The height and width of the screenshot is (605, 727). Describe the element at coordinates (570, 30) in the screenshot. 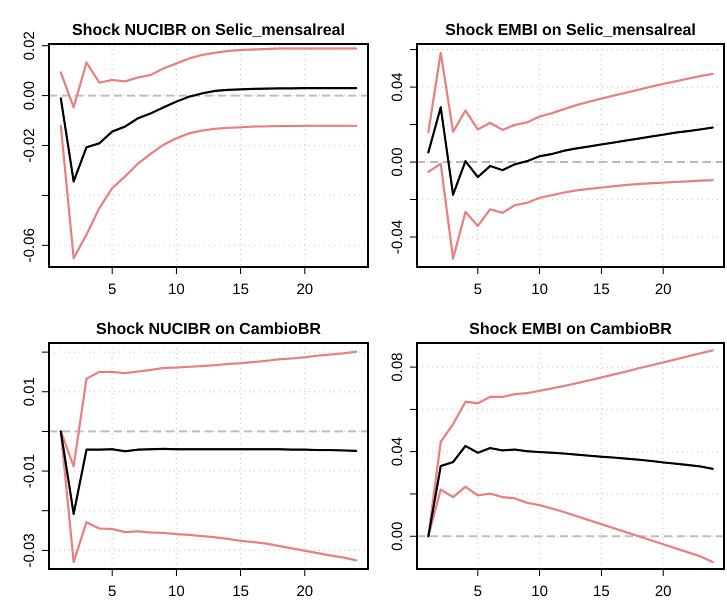

I see `chart-title: Shock EMBI on Selic_mensalreal` at that location.